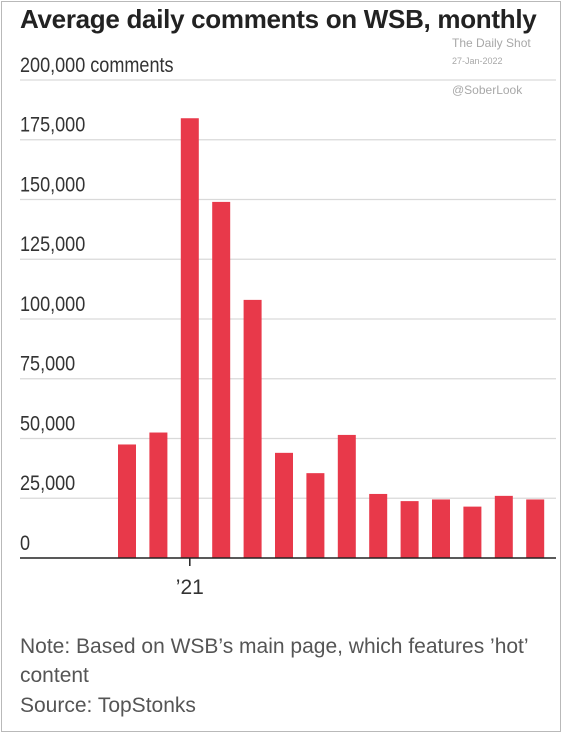 Image resolution: width=564 pixels, height=735 pixels. I want to click on y-tick-label: 0, so click(25, 544).